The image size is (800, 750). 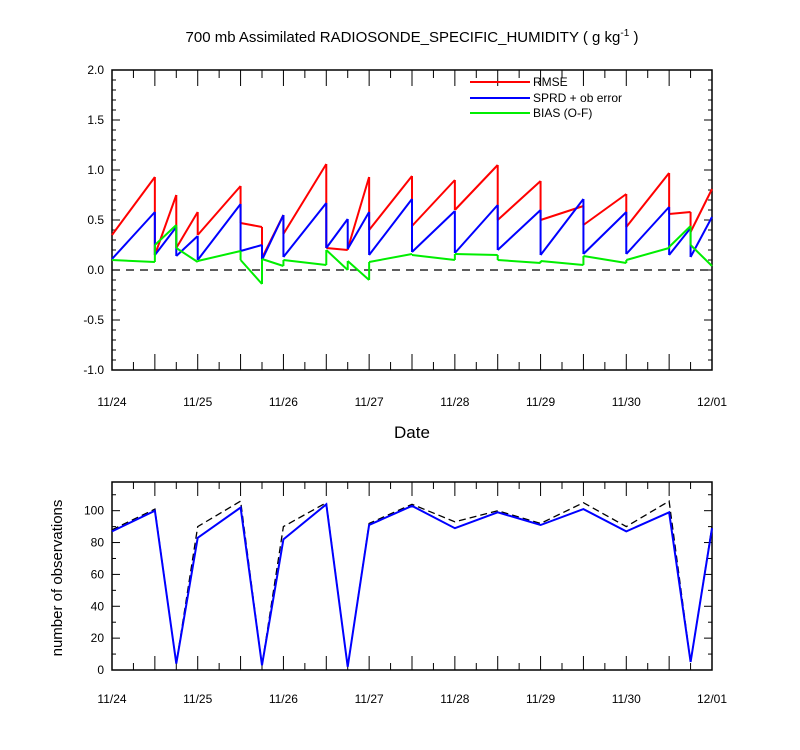 What do you see at coordinates (624, 33) in the screenshot?
I see `chart-title-superscript: -1` at bounding box center [624, 33].